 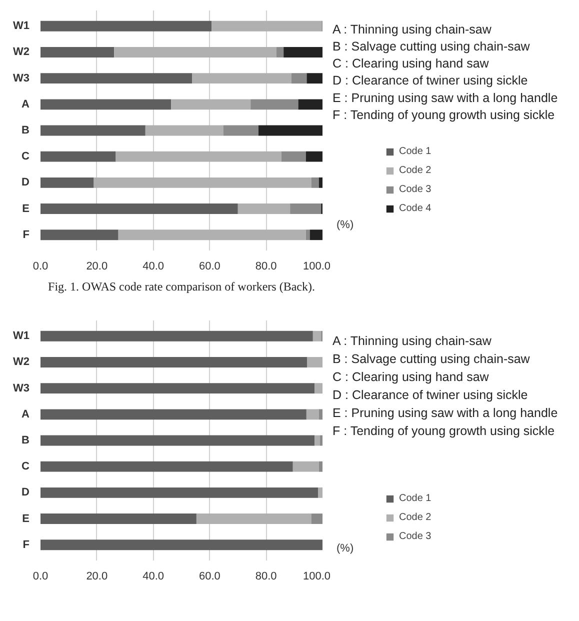 What do you see at coordinates (345, 225) in the screenshot?
I see `x-axis-title: (%)` at bounding box center [345, 225].